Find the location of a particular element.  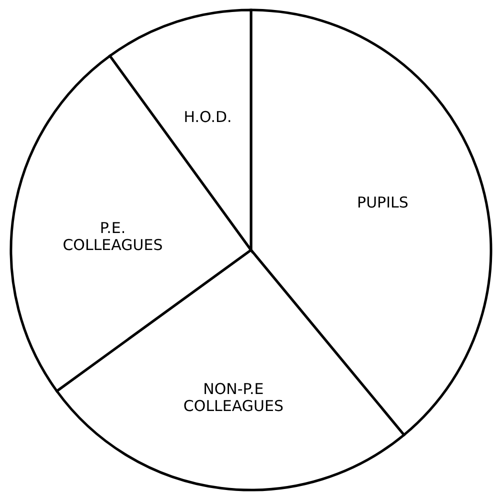

slice-label: PUPILS is located at coordinates (382, 203).